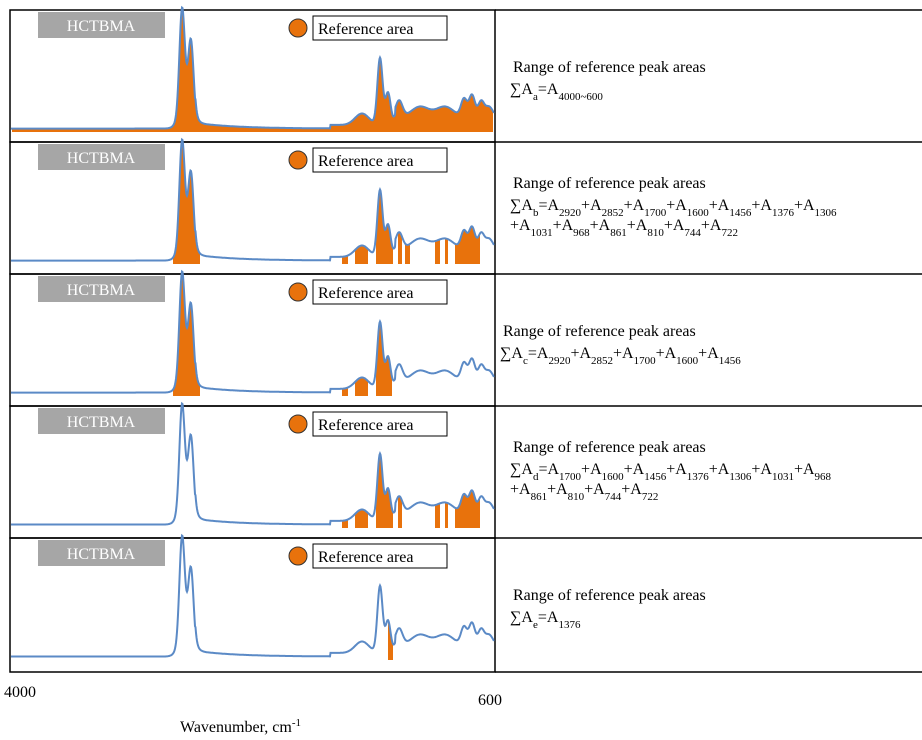 This screenshot has width=922, height=740. Describe the element at coordinates (535, 625) in the screenshot. I see `formula-sub: e` at that location.